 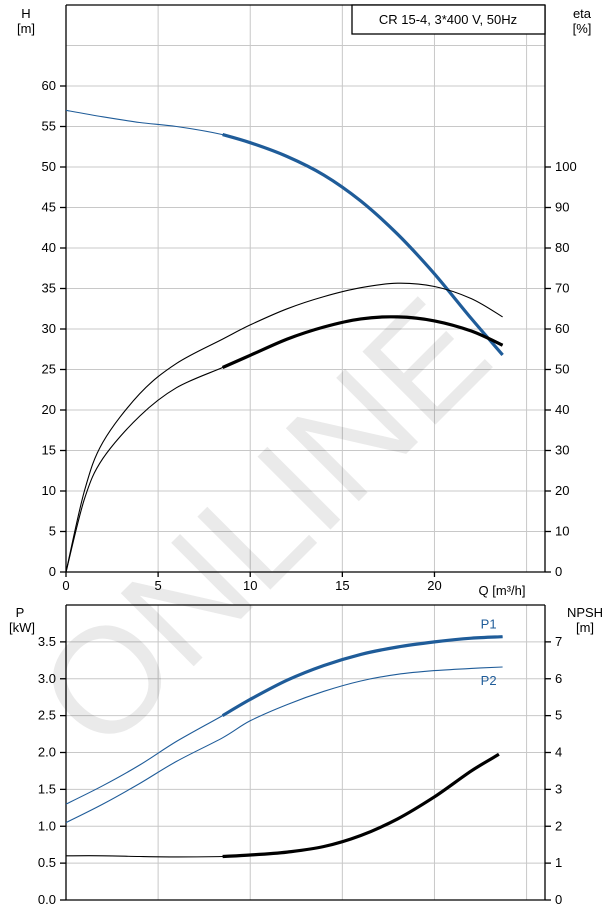 What do you see at coordinates (434, 585) in the screenshot?
I see `x-tick-label: 20` at bounding box center [434, 585].